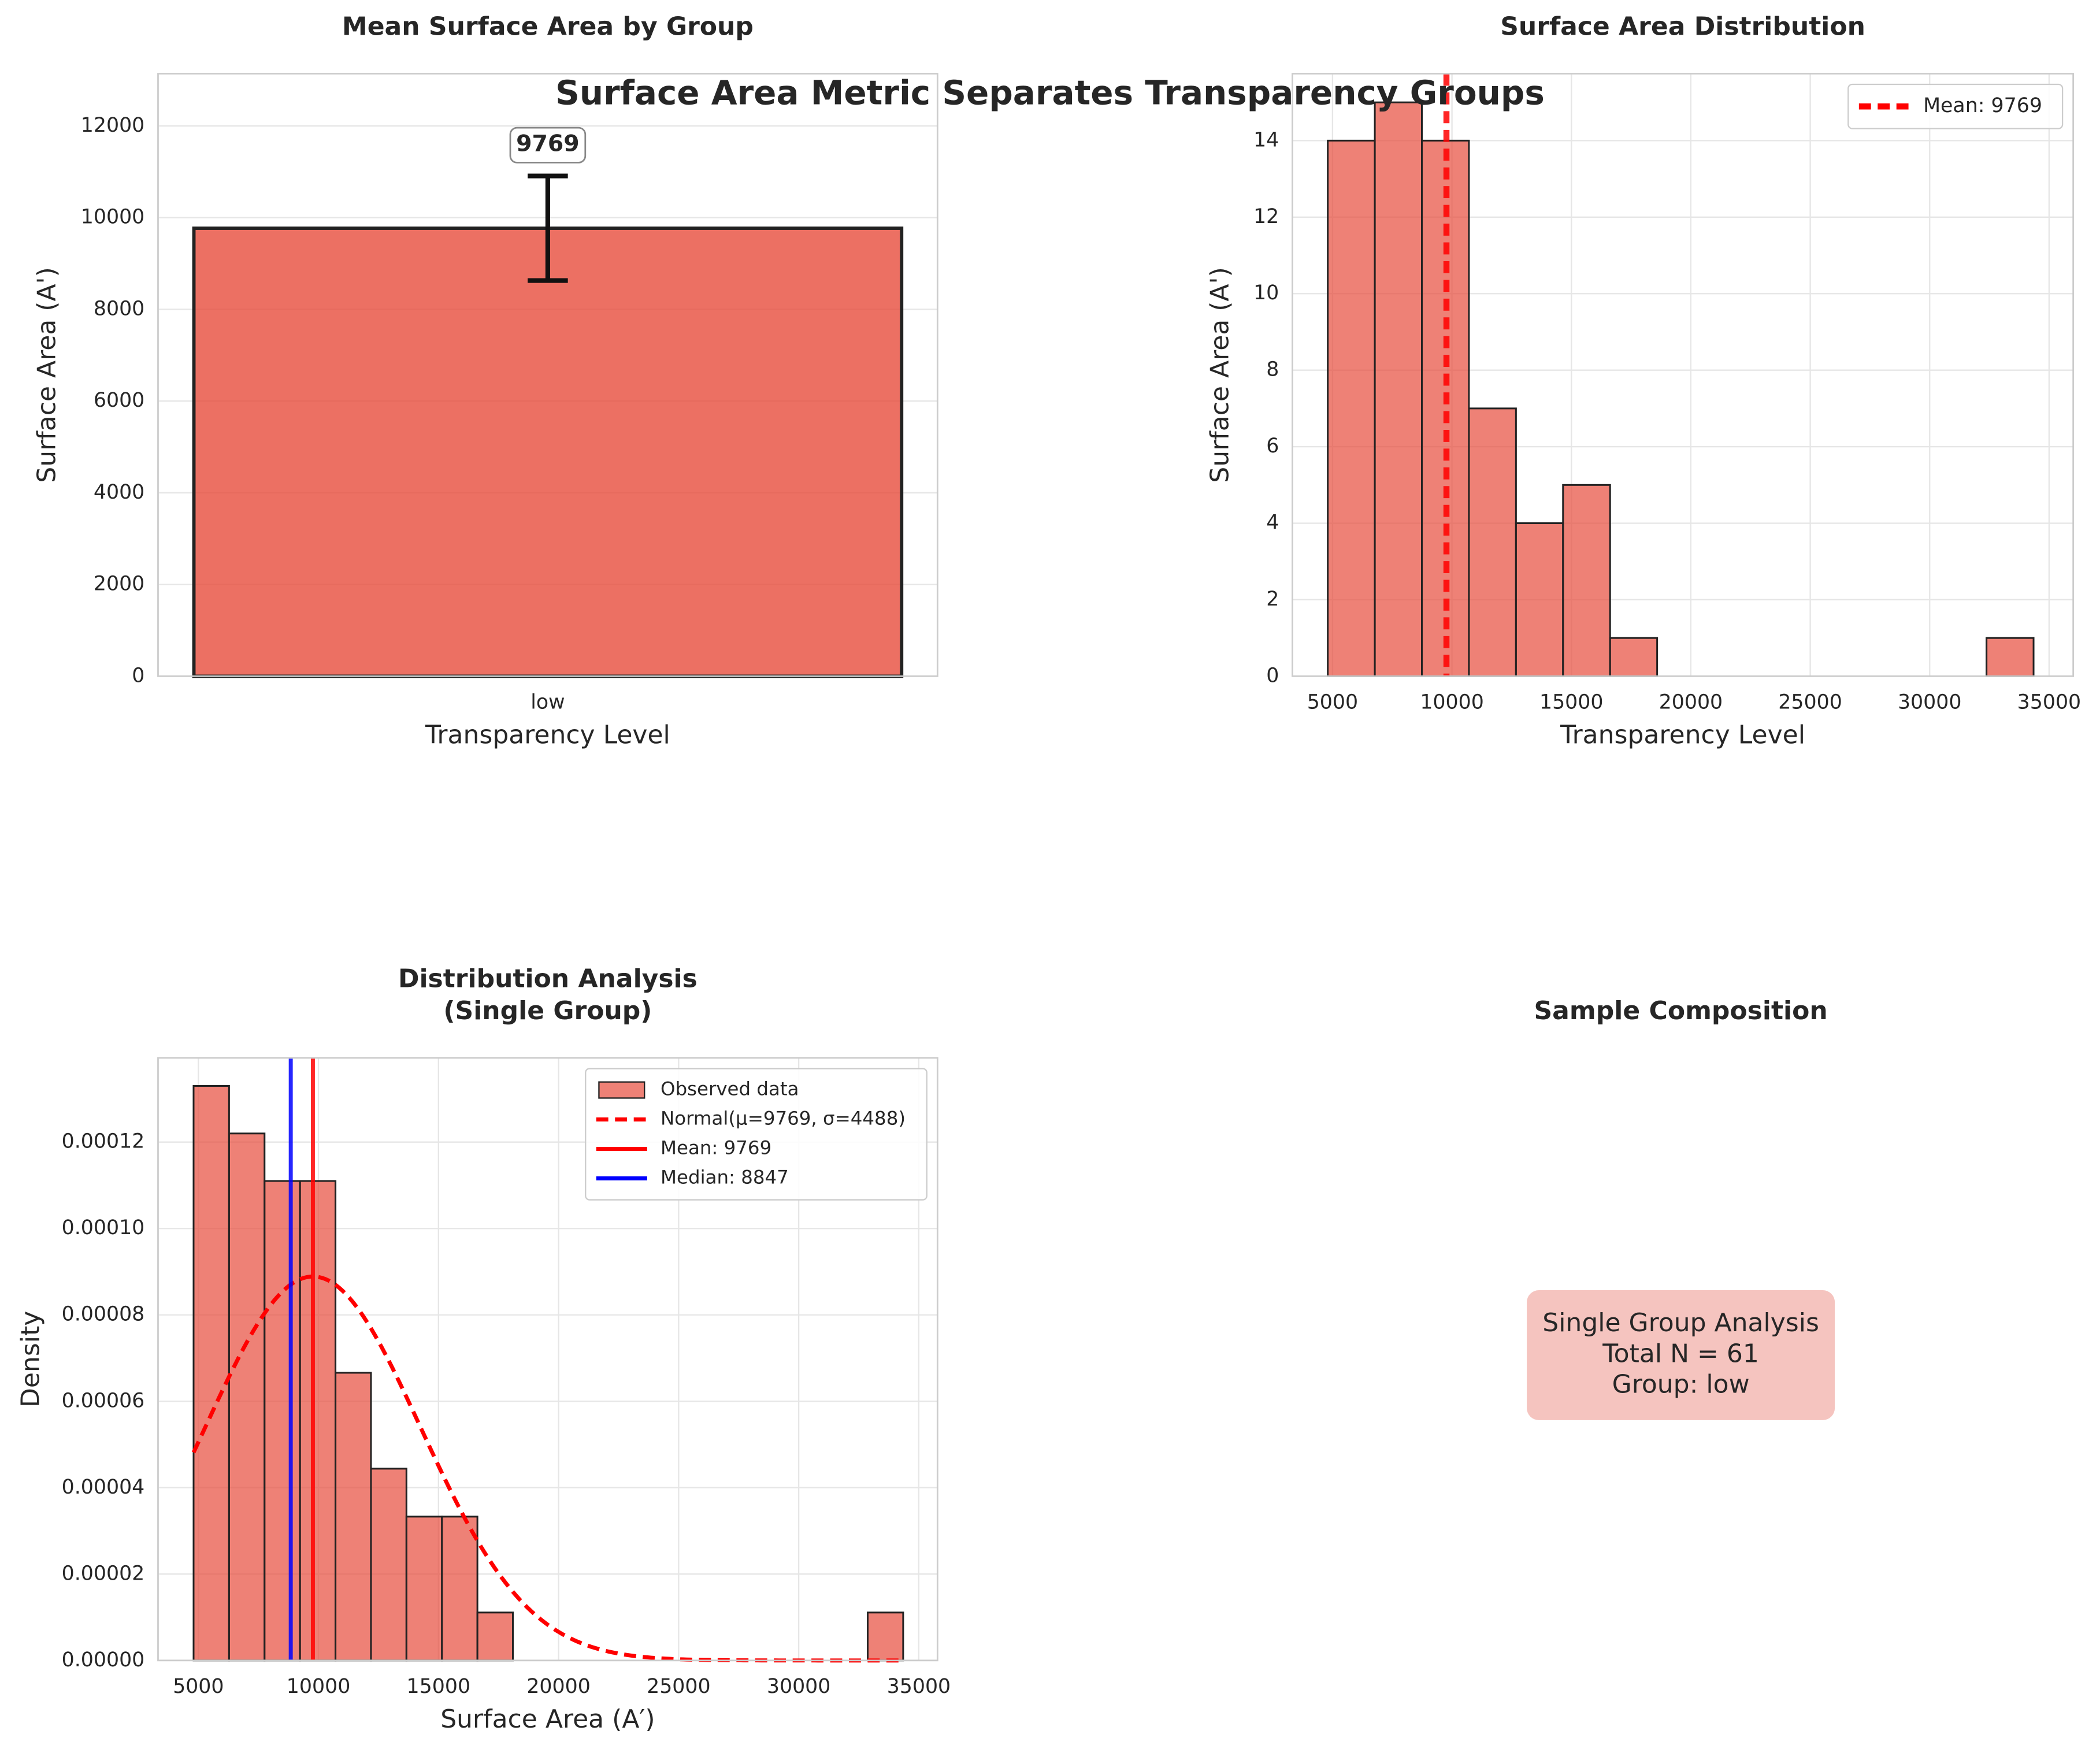  I want to click on legend-swatch, so click(621, 1090).